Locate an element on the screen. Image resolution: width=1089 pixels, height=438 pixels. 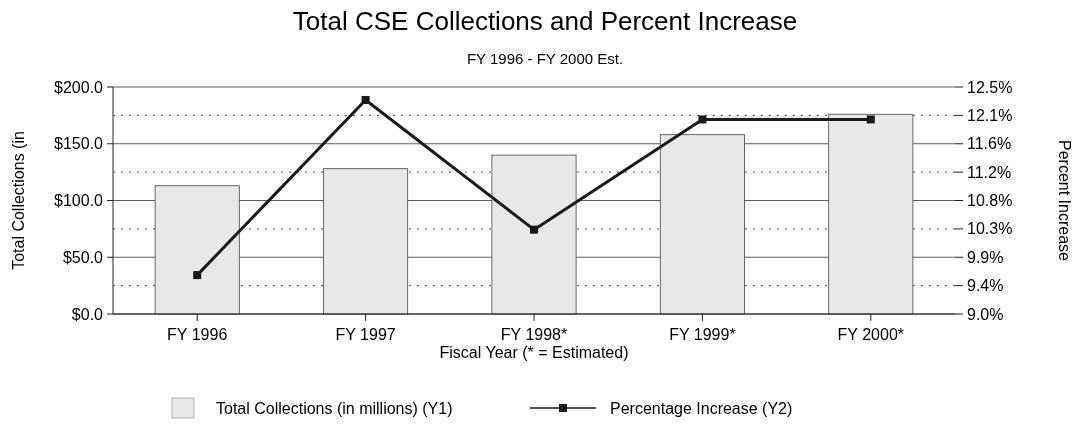
y-axis-title: Total Collections (in is located at coordinates (18, 200).